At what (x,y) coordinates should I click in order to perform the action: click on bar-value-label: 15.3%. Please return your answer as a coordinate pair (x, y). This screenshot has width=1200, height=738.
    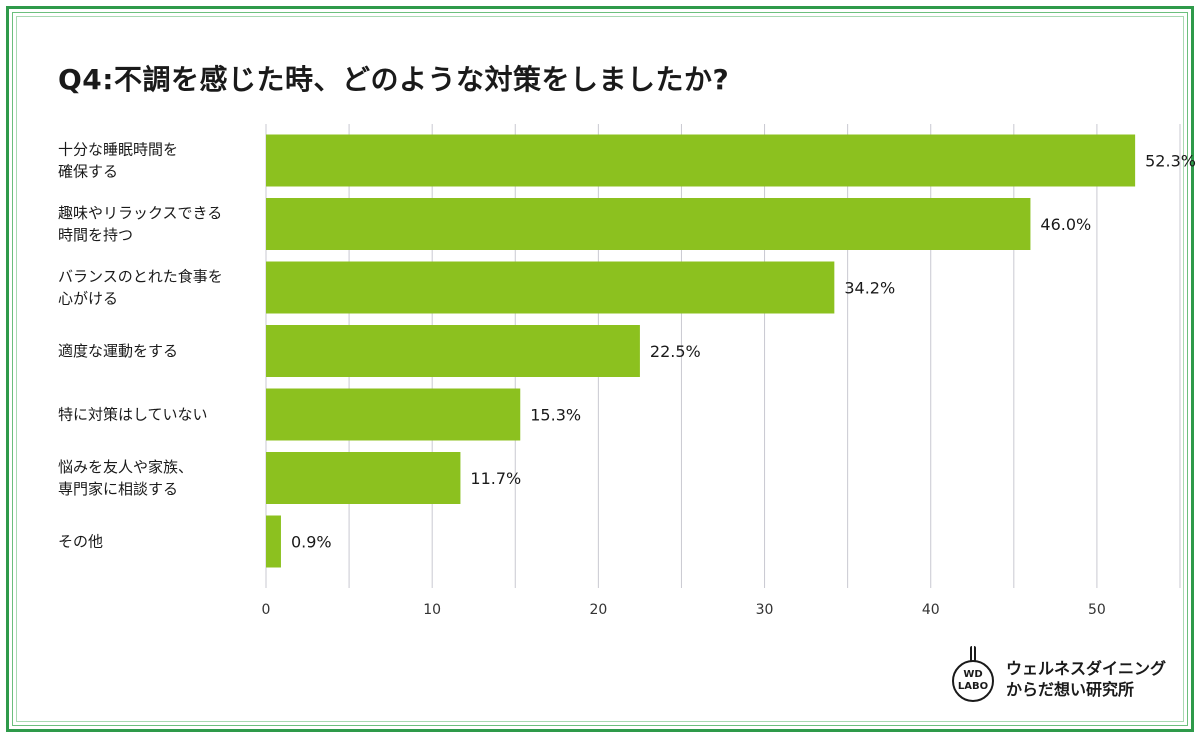
    Looking at the image, I should click on (555, 415).